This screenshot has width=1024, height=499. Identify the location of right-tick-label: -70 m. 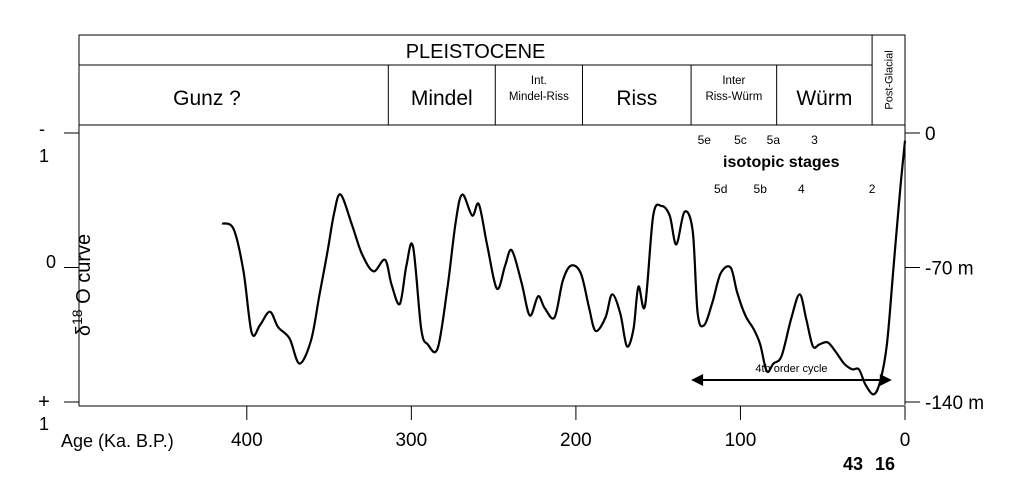
(949, 269).